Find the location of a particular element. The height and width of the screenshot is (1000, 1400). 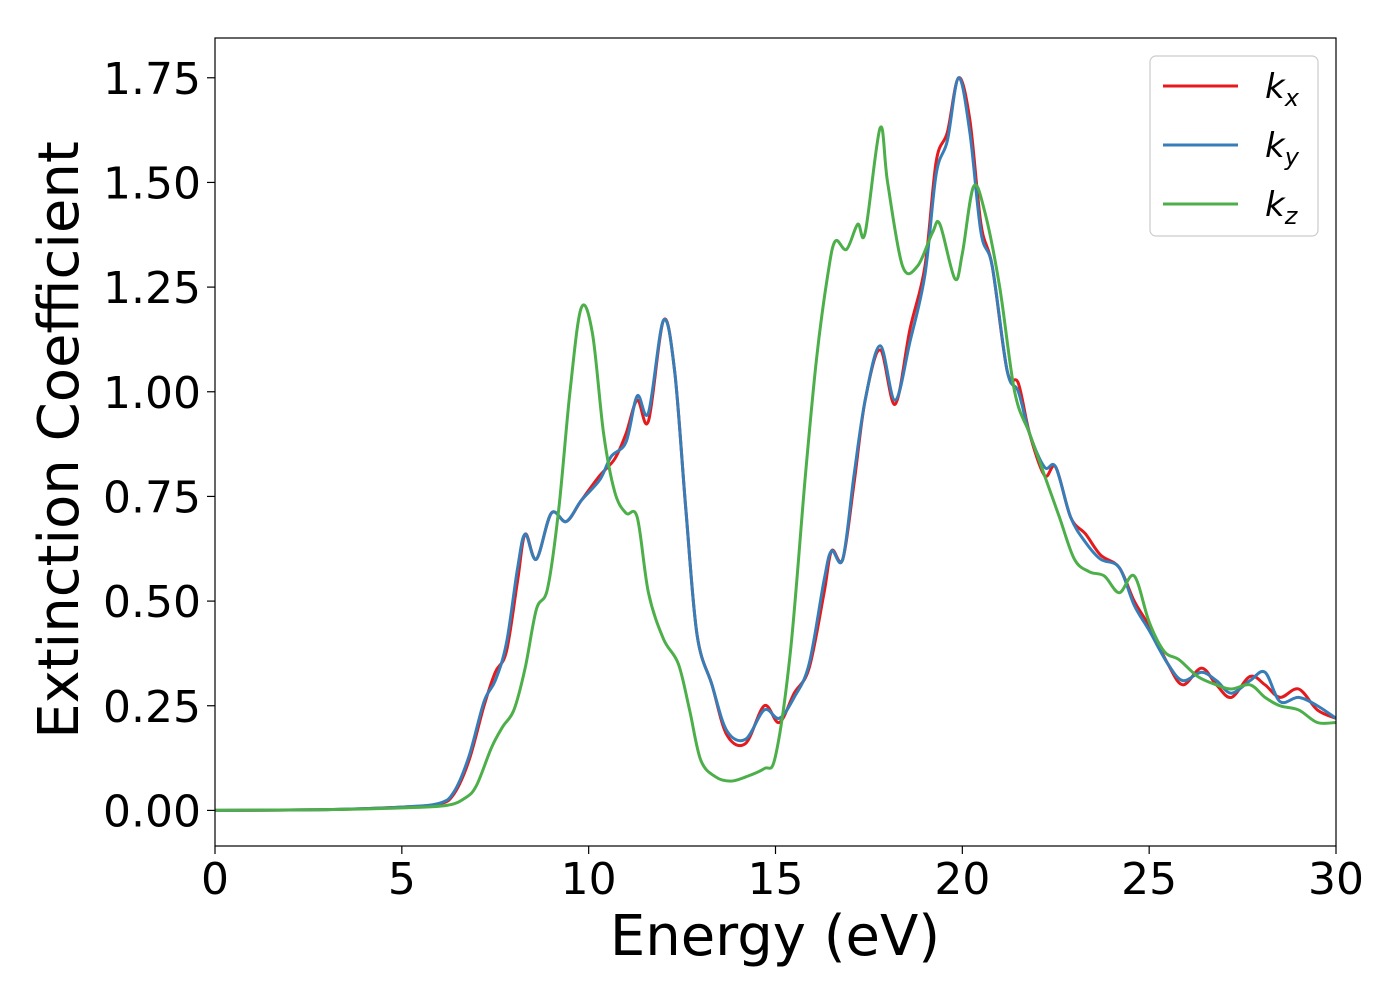

x-axis-label: Energy (eV) is located at coordinates (775, 936).